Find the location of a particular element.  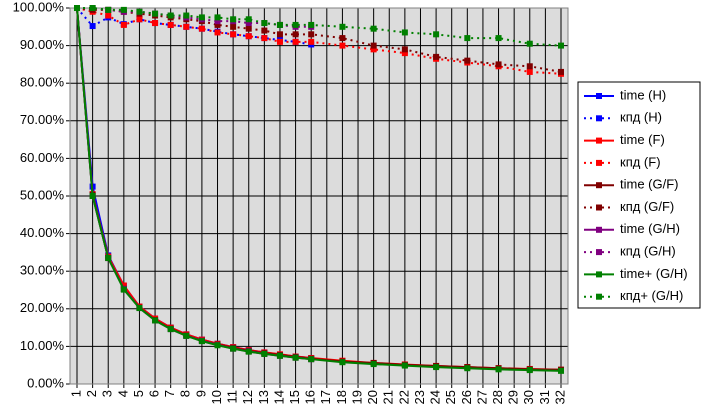

y-tick-label: 0.00% is located at coordinates (45, 382).